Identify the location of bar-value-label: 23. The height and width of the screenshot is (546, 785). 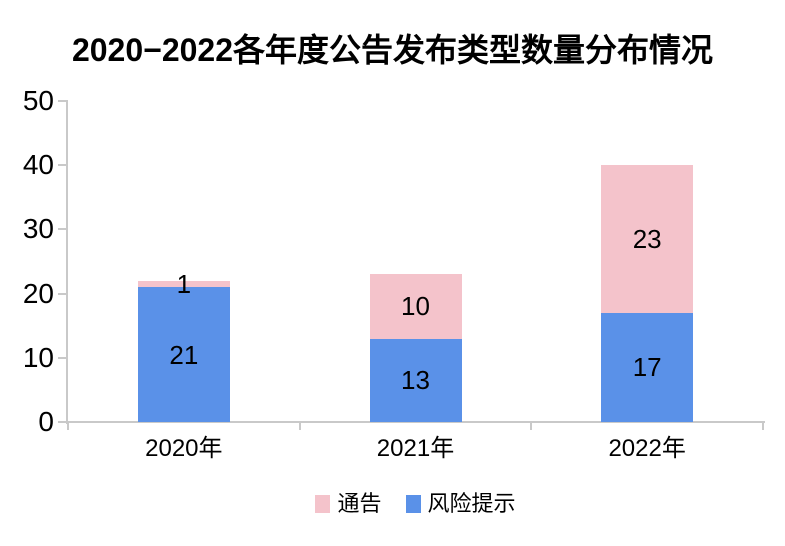
(647, 239).